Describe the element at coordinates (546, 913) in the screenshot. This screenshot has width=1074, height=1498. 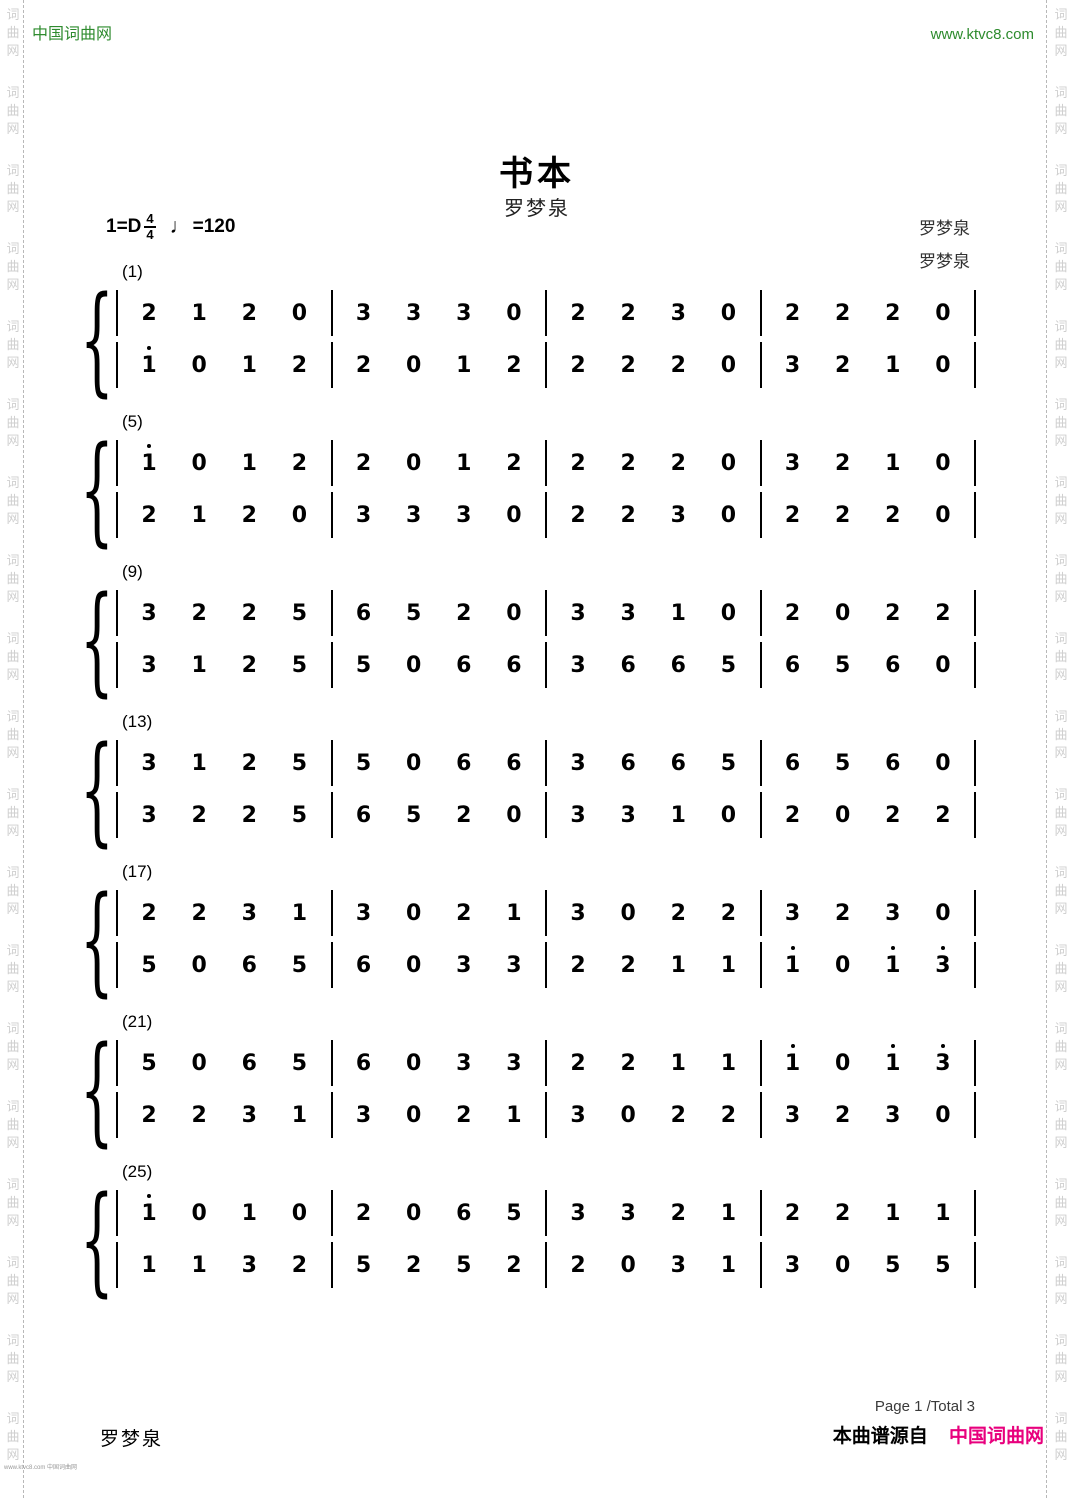
I see `upper-note-line: 2 2 3 1 3 0 2 1 3 0 2 2 3 2 3 0` at that location.